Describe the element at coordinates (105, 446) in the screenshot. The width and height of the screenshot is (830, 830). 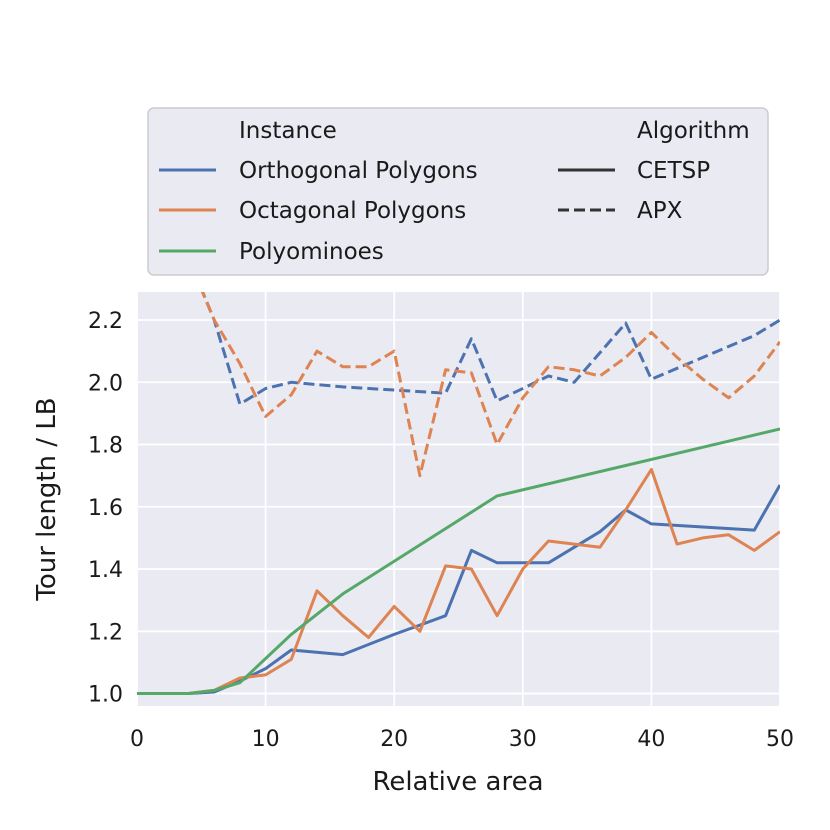
I see `y-tick-label: 1.8` at that location.